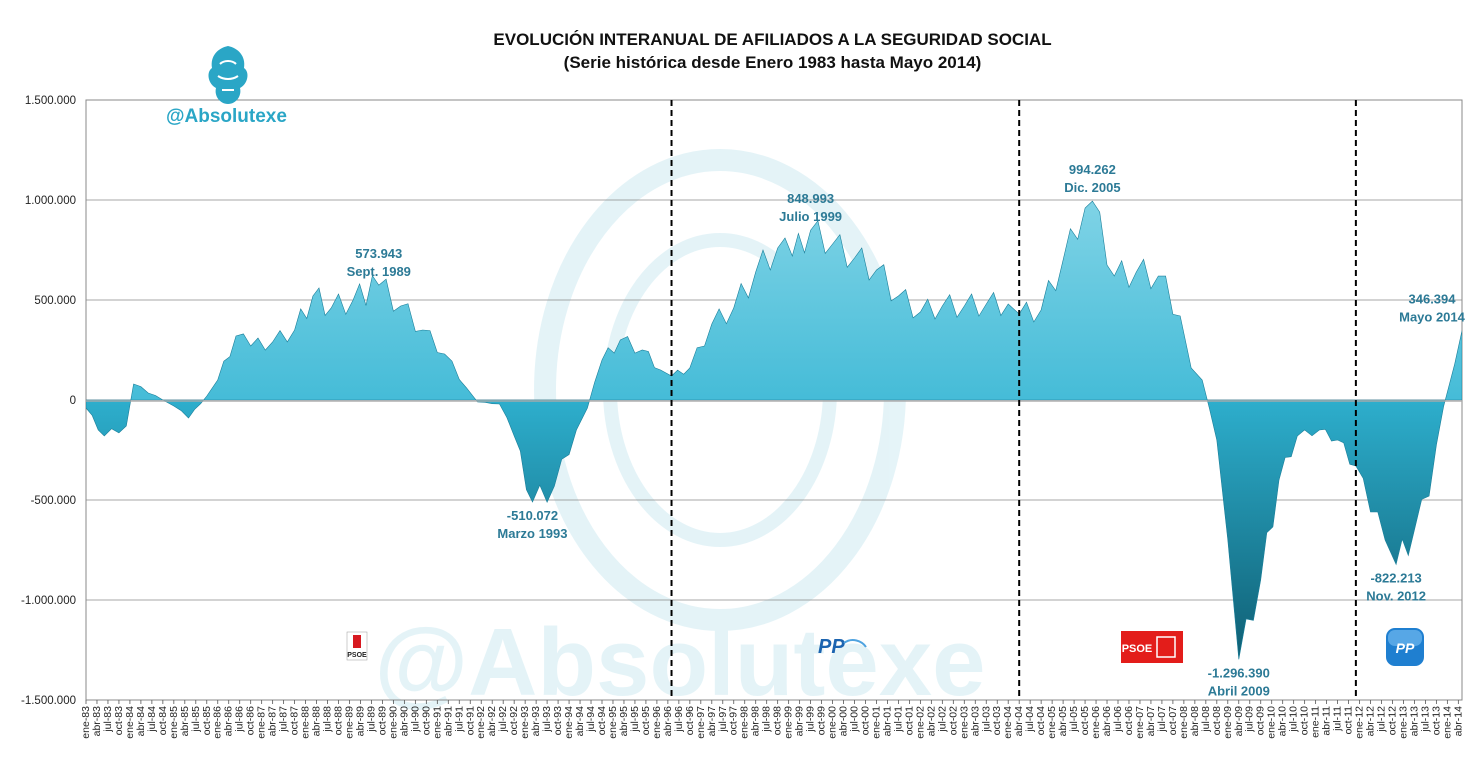 The height and width of the screenshot is (763, 1477). Describe the element at coordinates (668, 721) in the screenshot. I see `x-tick-label: abr-96` at that location.